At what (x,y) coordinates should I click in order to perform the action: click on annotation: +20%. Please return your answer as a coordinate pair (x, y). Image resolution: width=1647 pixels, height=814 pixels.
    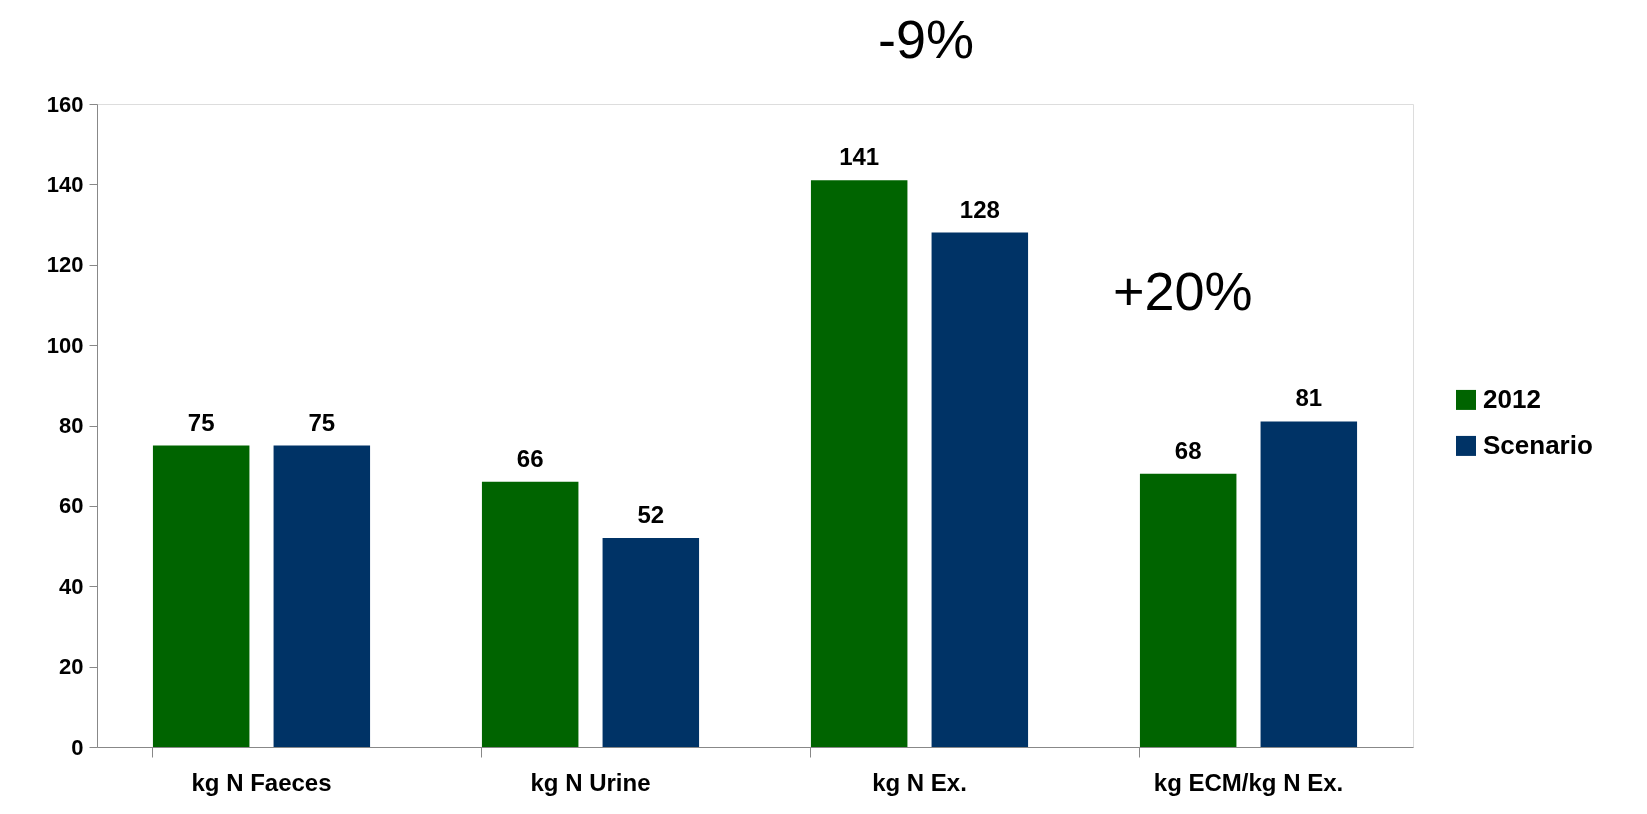
    Looking at the image, I should click on (1182, 291).